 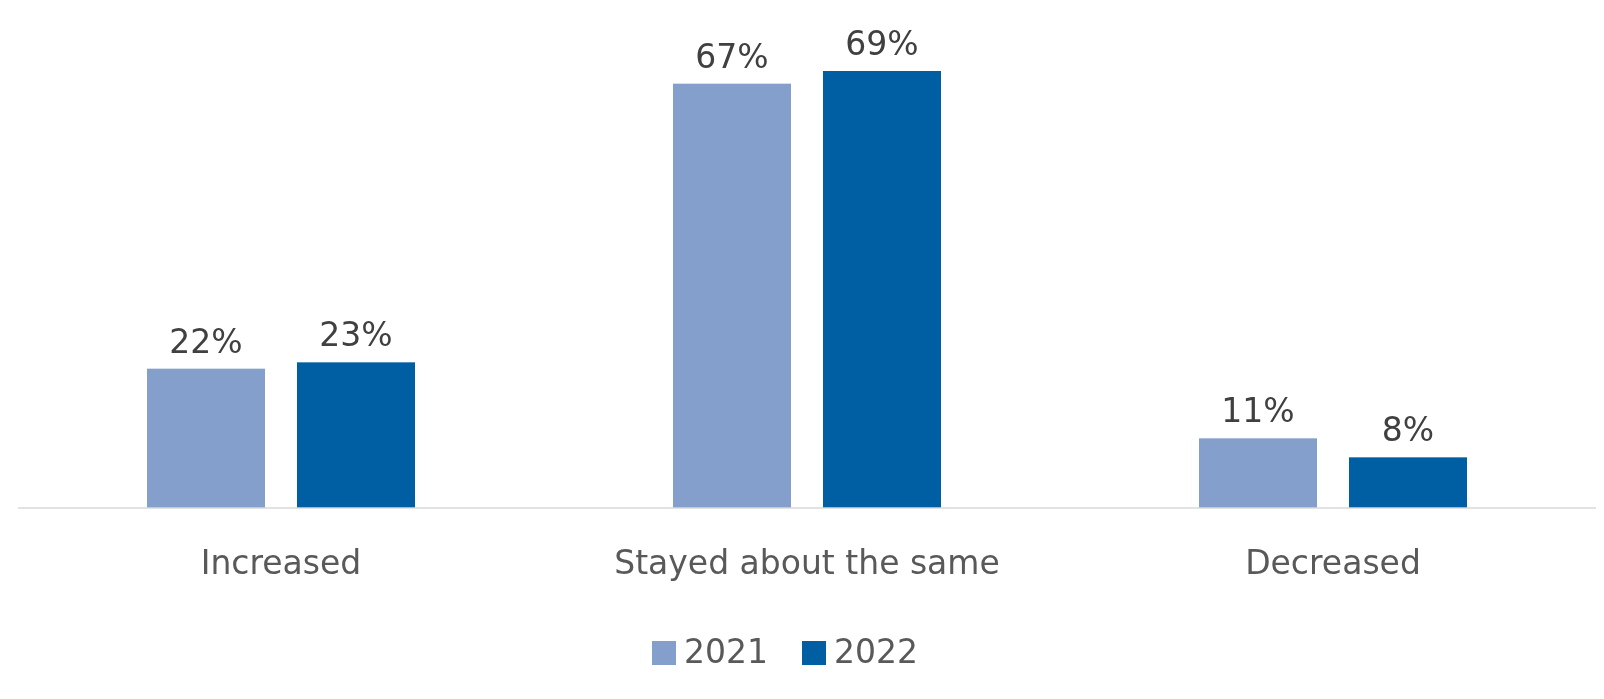 I want to click on x-tick-label: Decreased, so click(x=1333, y=562).